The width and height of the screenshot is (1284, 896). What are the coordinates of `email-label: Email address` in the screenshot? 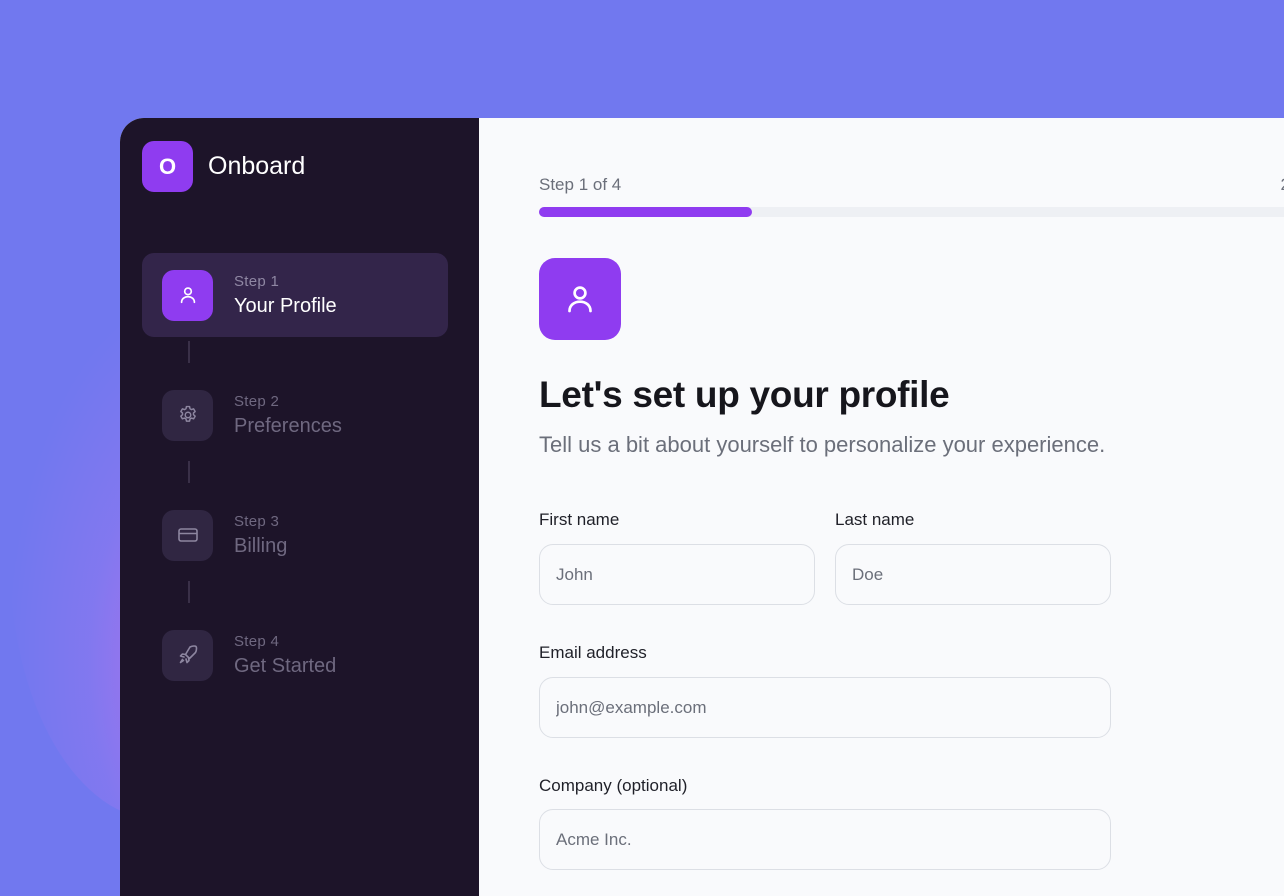 It's located at (593, 652).